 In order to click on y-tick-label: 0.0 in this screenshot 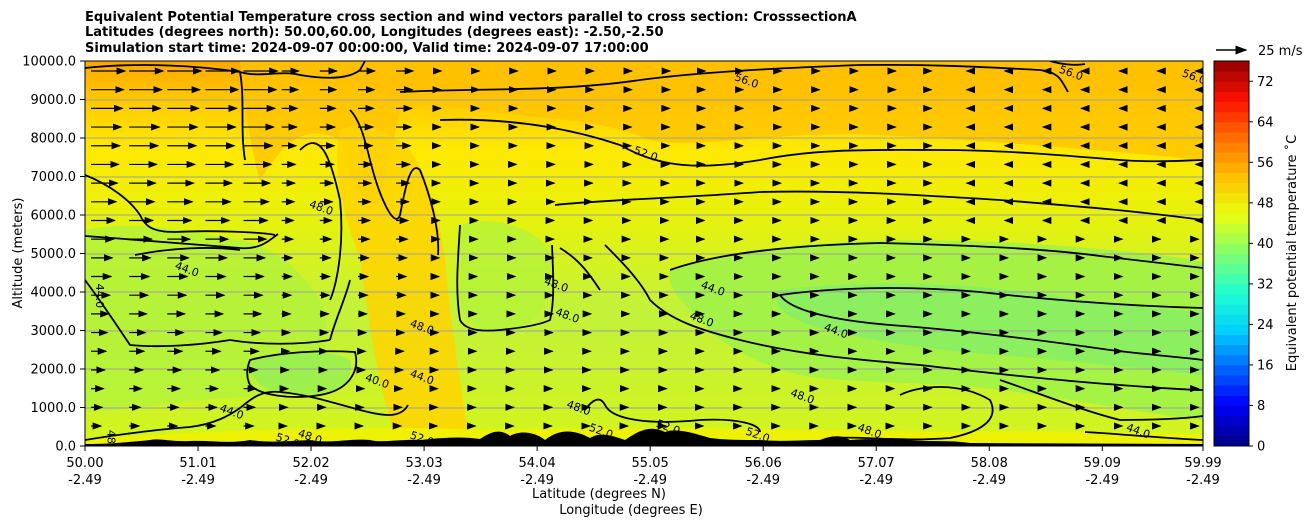, I will do `click(65, 447)`.